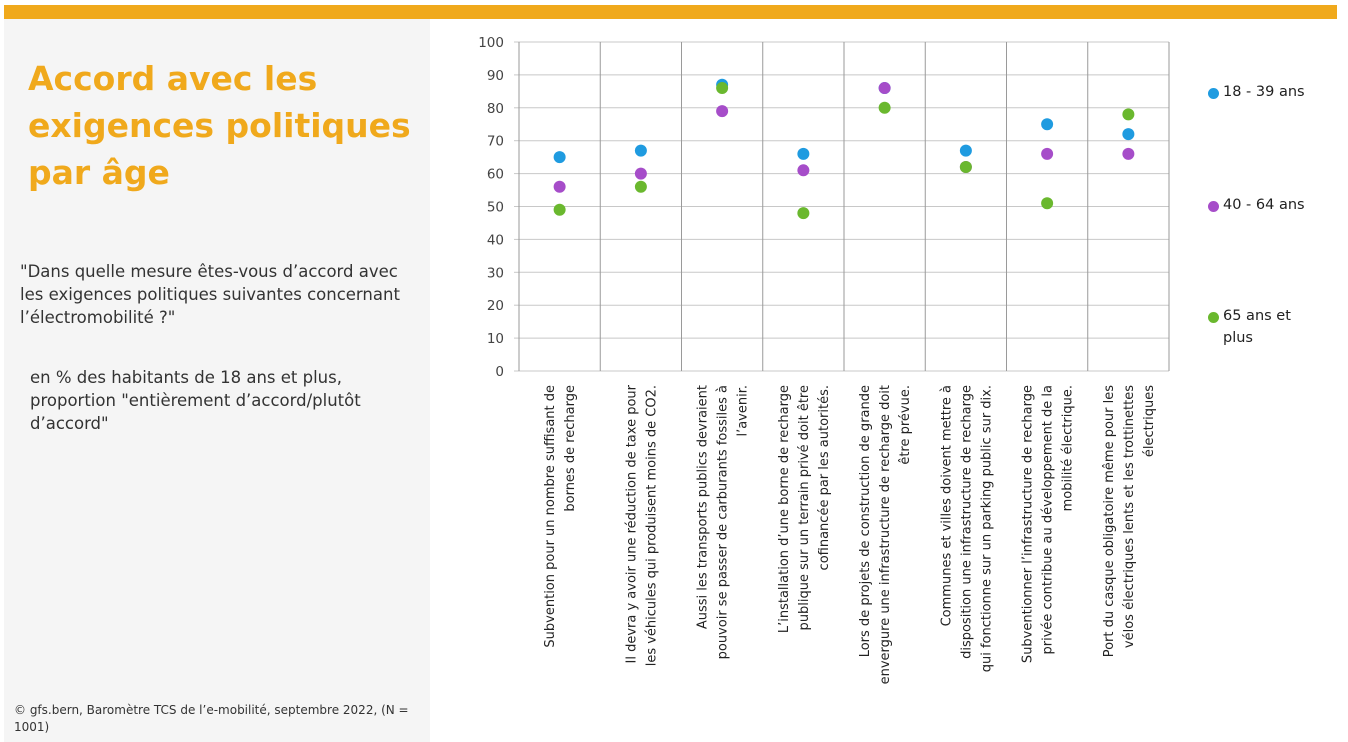 Image resolution: width=1348 pixels, height=742 pixels. Describe the element at coordinates (703, 507) in the screenshot. I see `category-label-line: Aussi les transports publics devraient` at that location.